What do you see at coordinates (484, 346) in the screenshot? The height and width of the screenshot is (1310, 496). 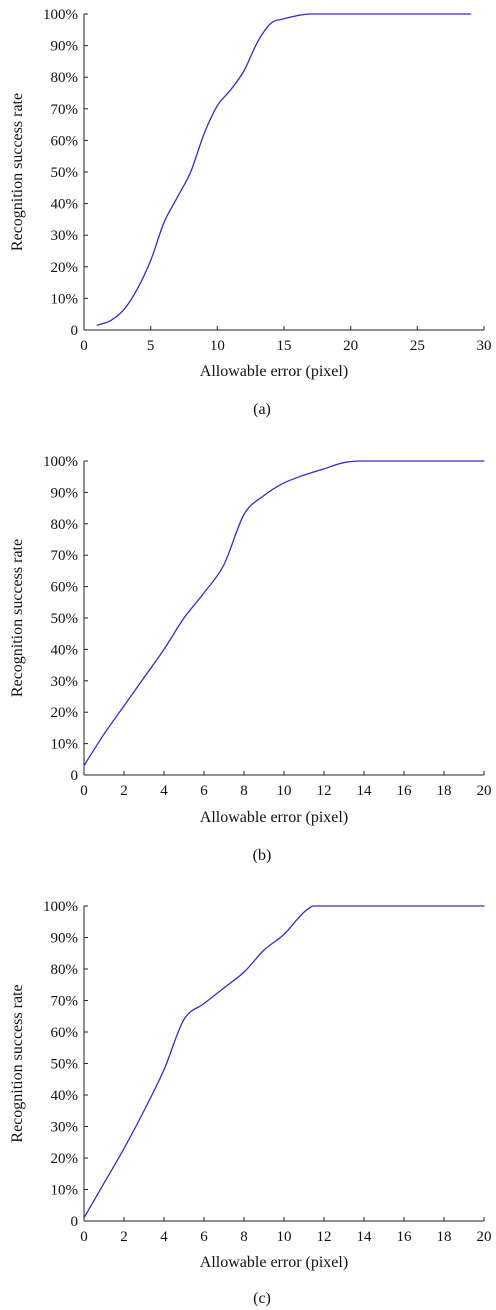 I see `x-tick-label: 30` at bounding box center [484, 346].